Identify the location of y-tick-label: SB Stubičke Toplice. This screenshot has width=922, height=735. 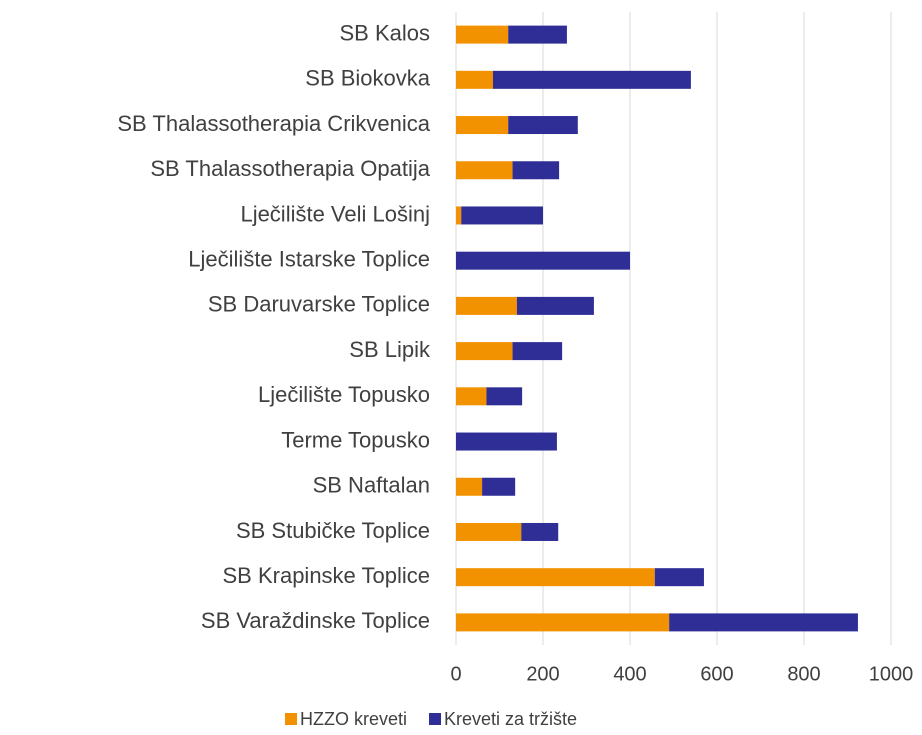
(333, 530).